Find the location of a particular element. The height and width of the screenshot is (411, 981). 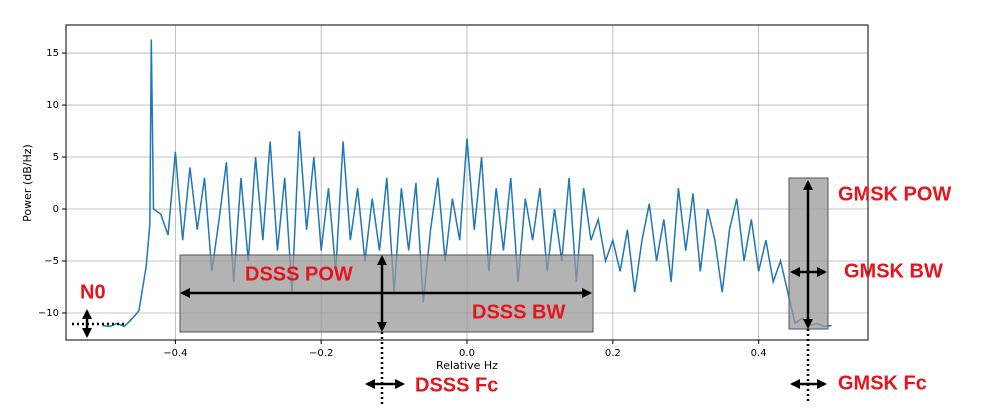

annotation: DSSS BW is located at coordinates (518, 312).